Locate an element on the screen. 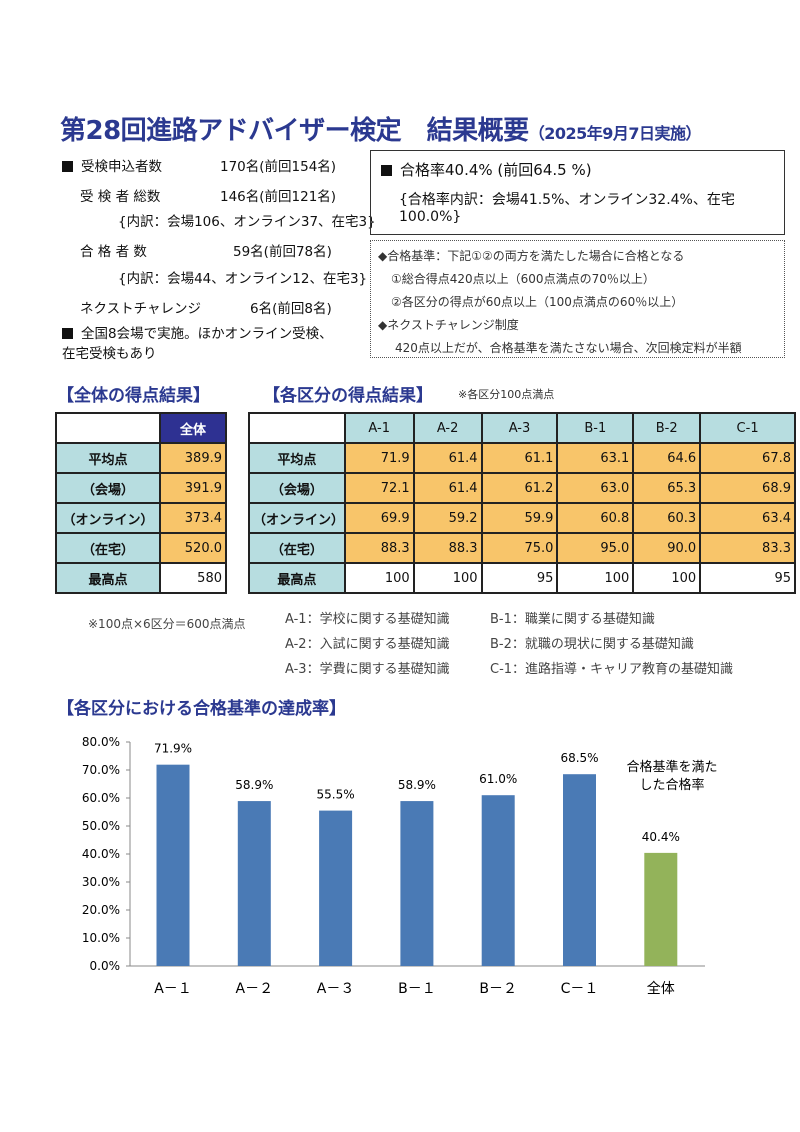 This screenshot has height=1132, width=800. summary-label: 受検申込者数 is located at coordinates (112, 165).